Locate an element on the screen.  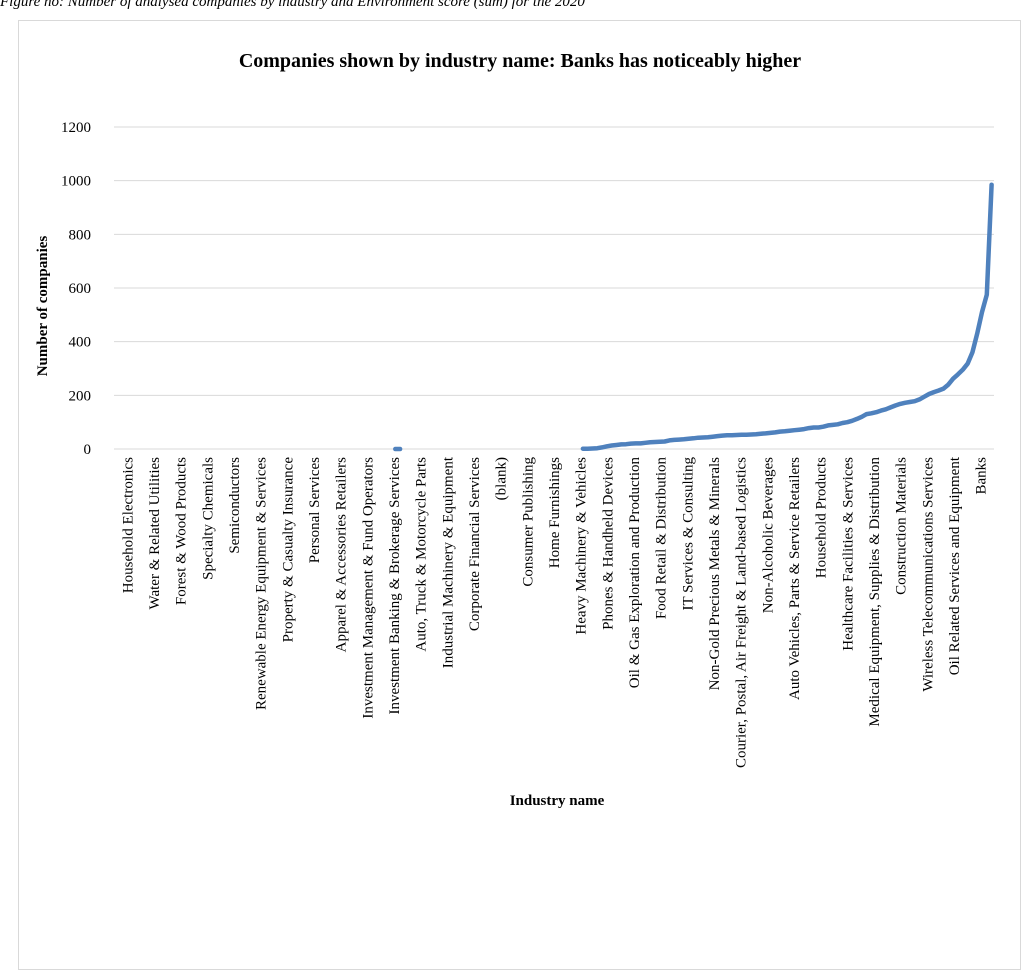
x-tick-label: Apparel & Accessories Retailers is located at coordinates (342, 555).